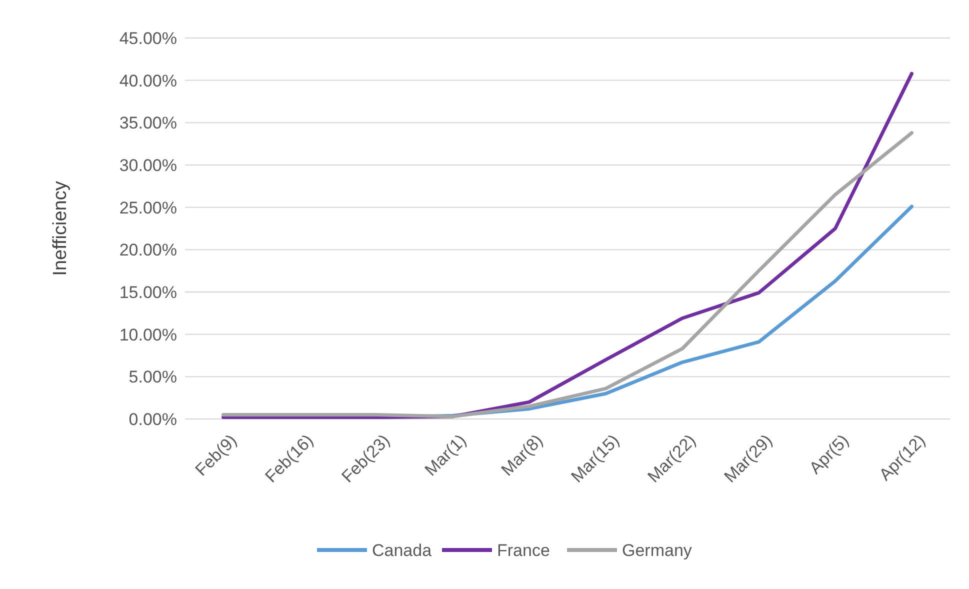  I want to click on legend-label: Canada, so click(402, 550).